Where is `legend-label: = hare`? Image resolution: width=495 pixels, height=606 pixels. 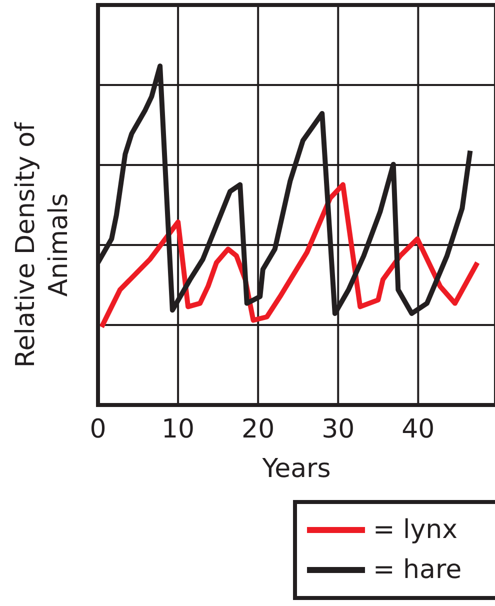 legend-label: = hare is located at coordinates (417, 570).